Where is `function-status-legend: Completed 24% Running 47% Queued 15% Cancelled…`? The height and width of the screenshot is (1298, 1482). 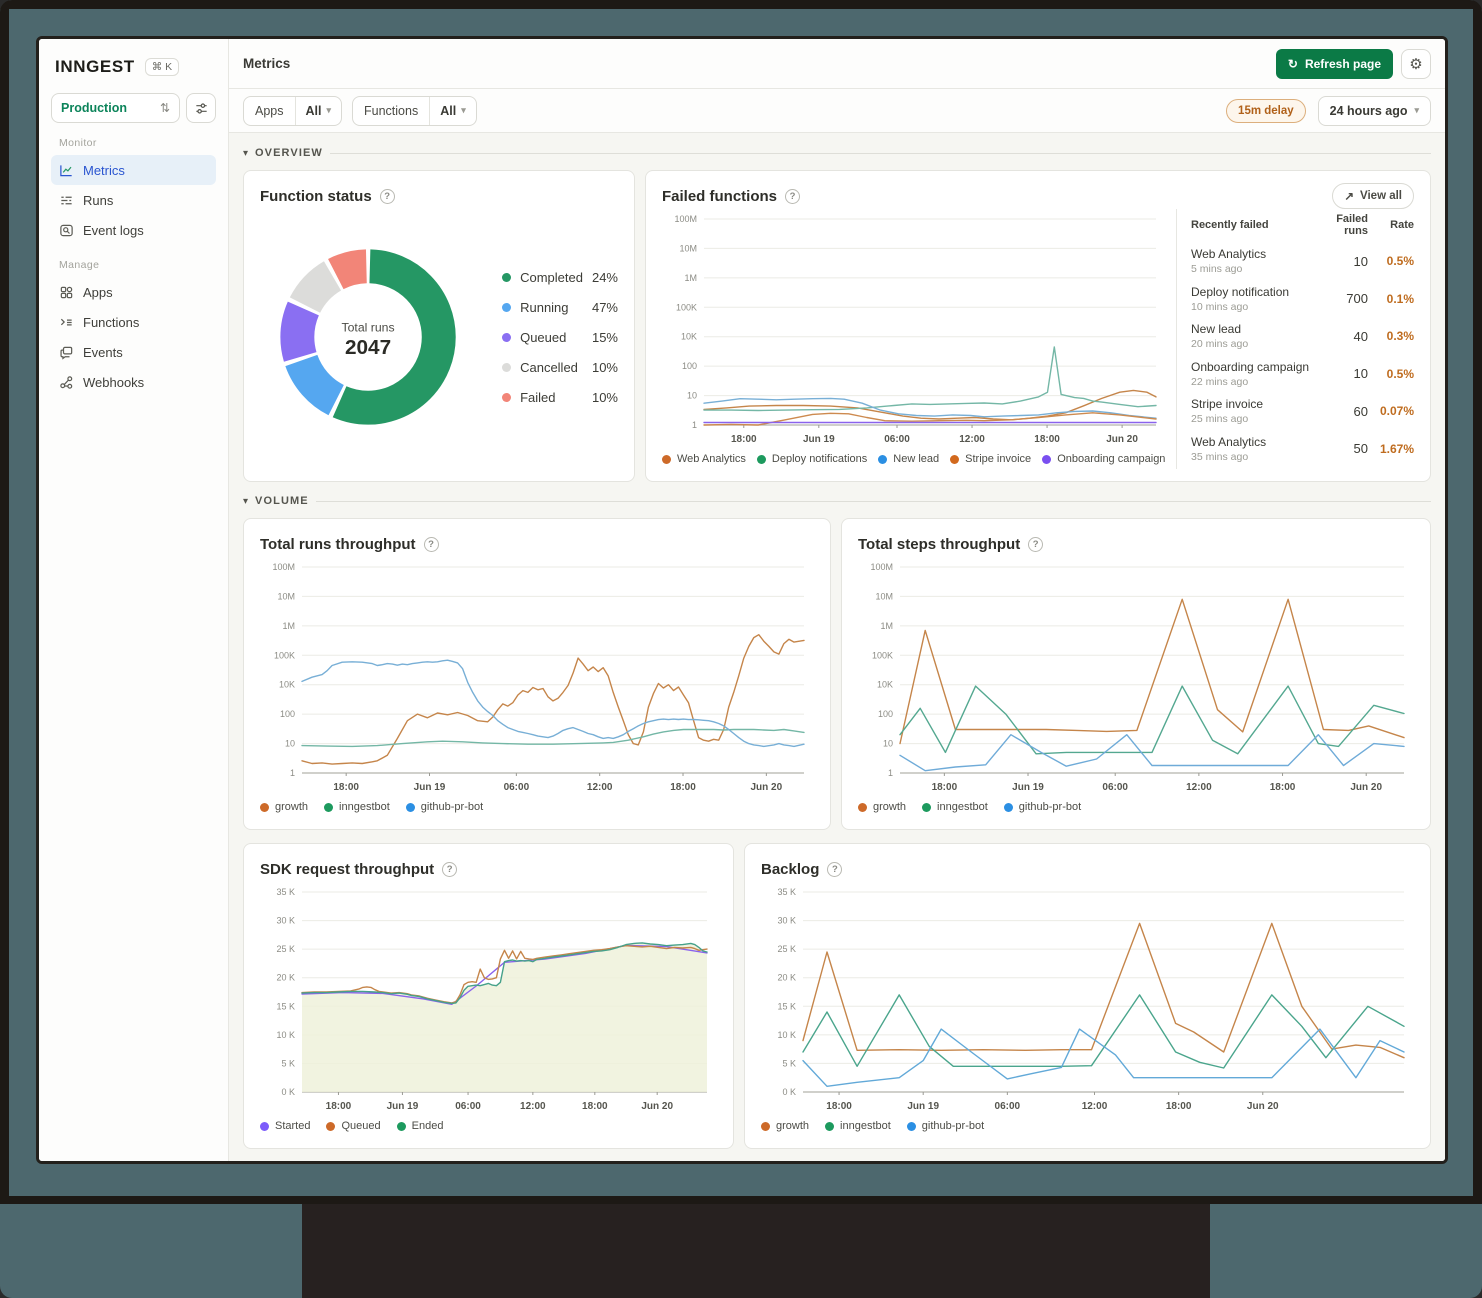
function-status-legend: Completed 24% Running 47% Queued 15% Cancelled… is located at coordinates (560, 337).